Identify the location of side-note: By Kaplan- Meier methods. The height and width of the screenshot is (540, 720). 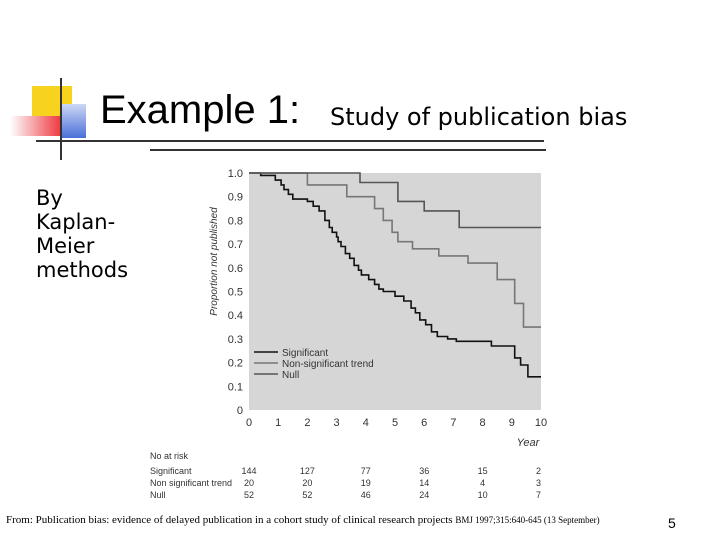
(91, 234).